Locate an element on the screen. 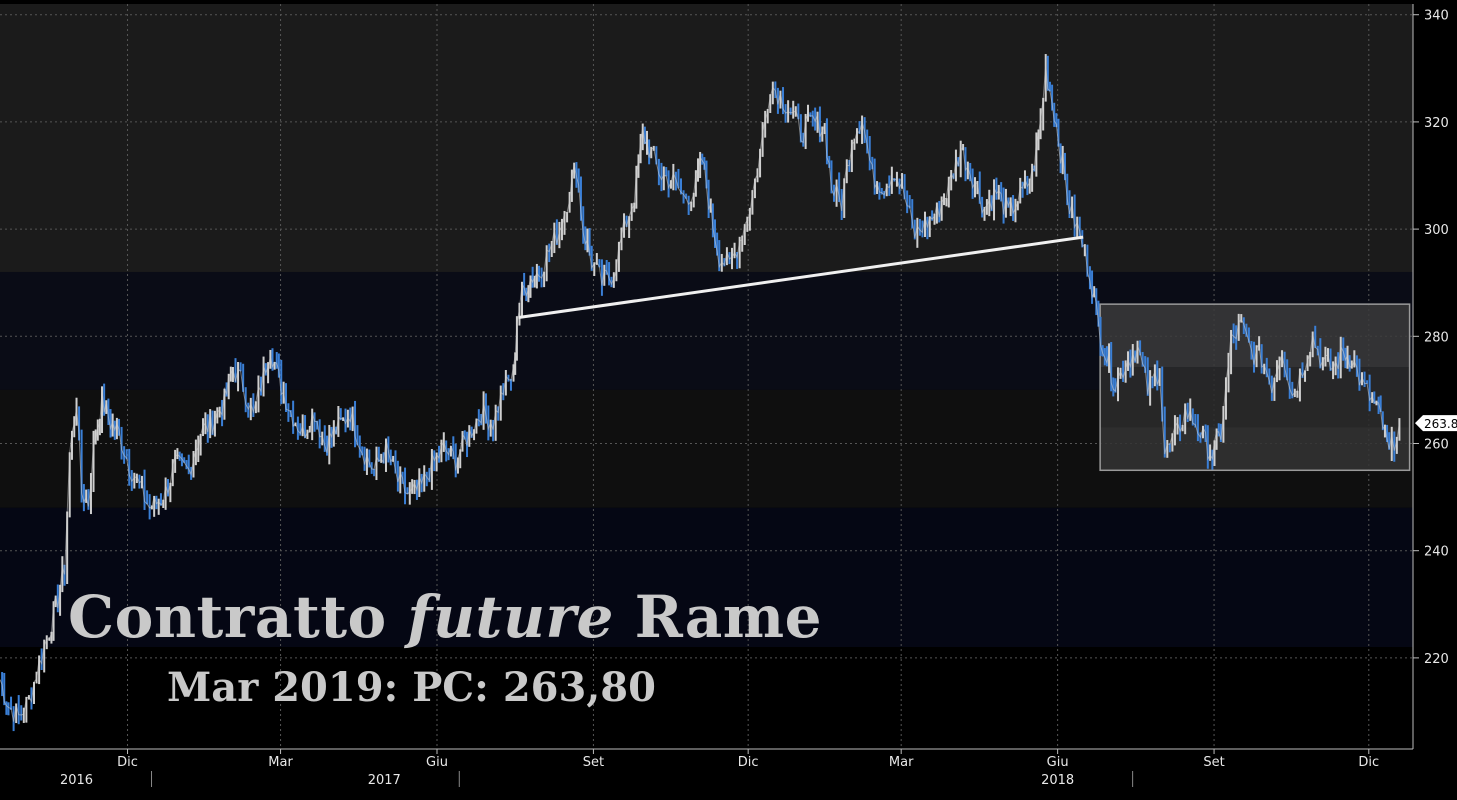 This screenshot has width=1457, height=800. range-box-border is located at coordinates (1255, 387).